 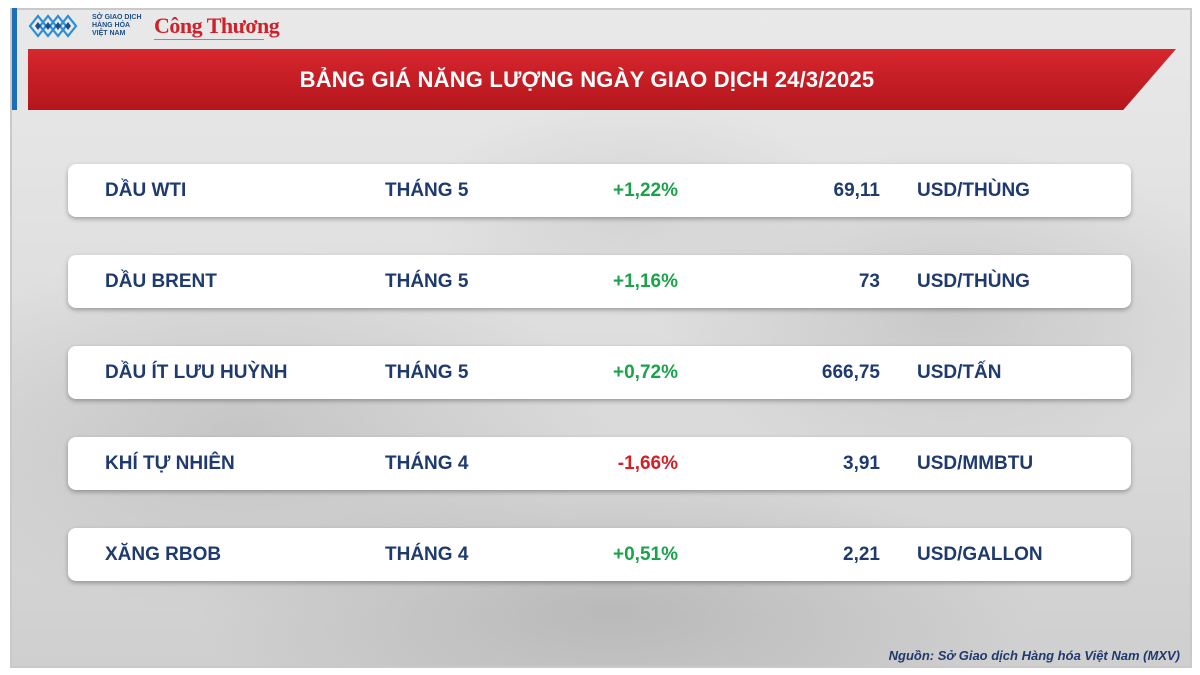 What do you see at coordinates (869, 281) in the screenshot?
I see `price-value: 73` at bounding box center [869, 281].